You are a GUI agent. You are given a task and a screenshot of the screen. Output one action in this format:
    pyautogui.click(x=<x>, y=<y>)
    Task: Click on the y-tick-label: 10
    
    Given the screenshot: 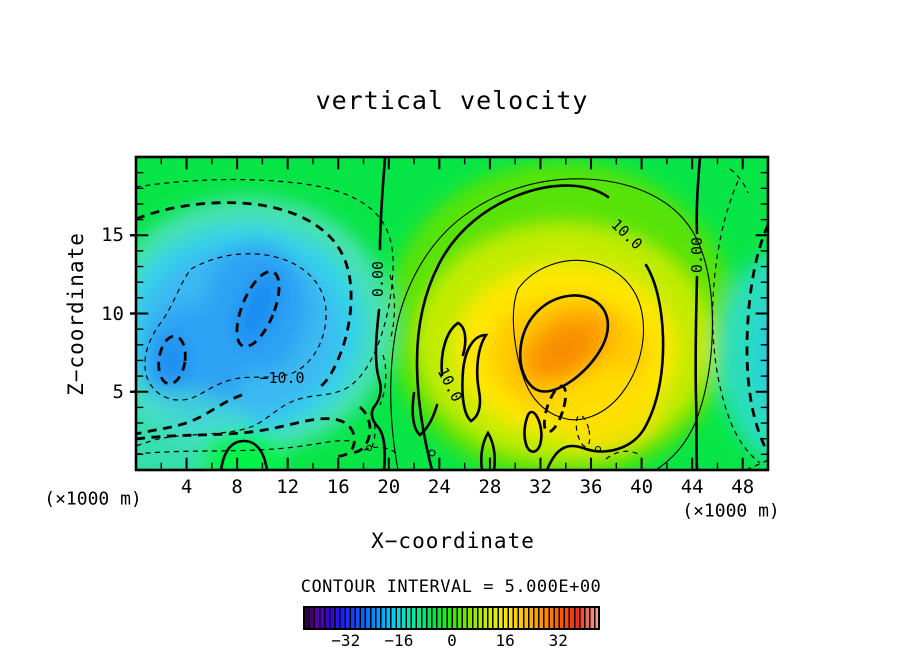 What is the action you would take?
    pyautogui.click(x=112, y=313)
    